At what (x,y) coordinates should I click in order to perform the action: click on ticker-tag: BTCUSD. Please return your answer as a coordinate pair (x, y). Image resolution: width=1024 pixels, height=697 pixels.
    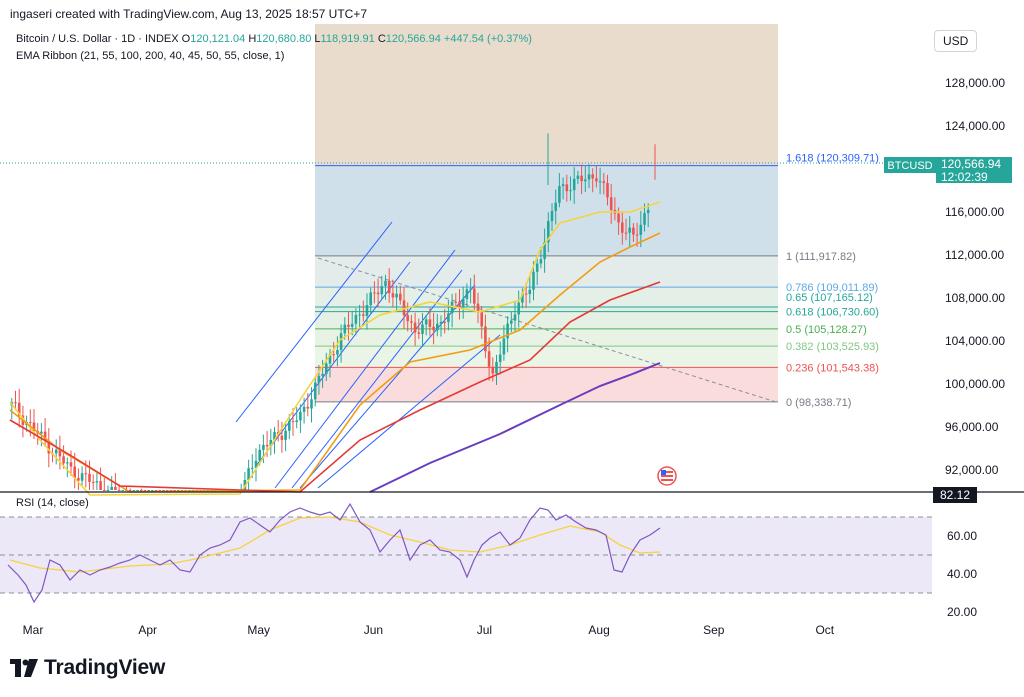
    Looking at the image, I should click on (909, 166).